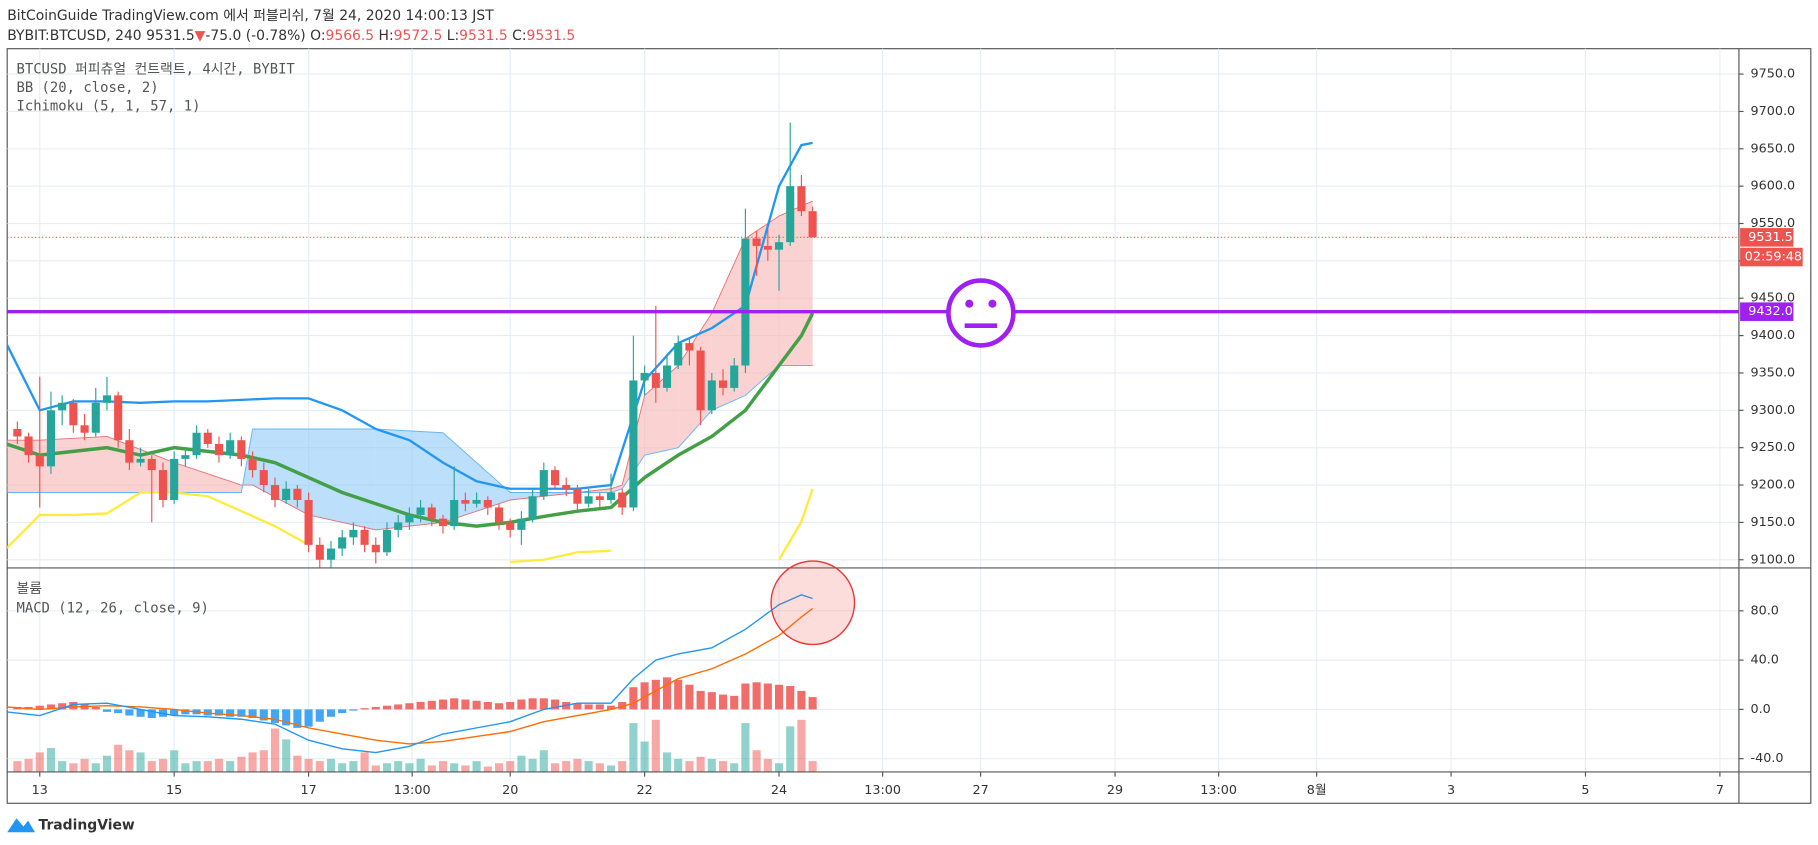 This screenshot has width=1818, height=845. What do you see at coordinates (410, 676) in the screenshot?
I see `signal-line` at bounding box center [410, 676].